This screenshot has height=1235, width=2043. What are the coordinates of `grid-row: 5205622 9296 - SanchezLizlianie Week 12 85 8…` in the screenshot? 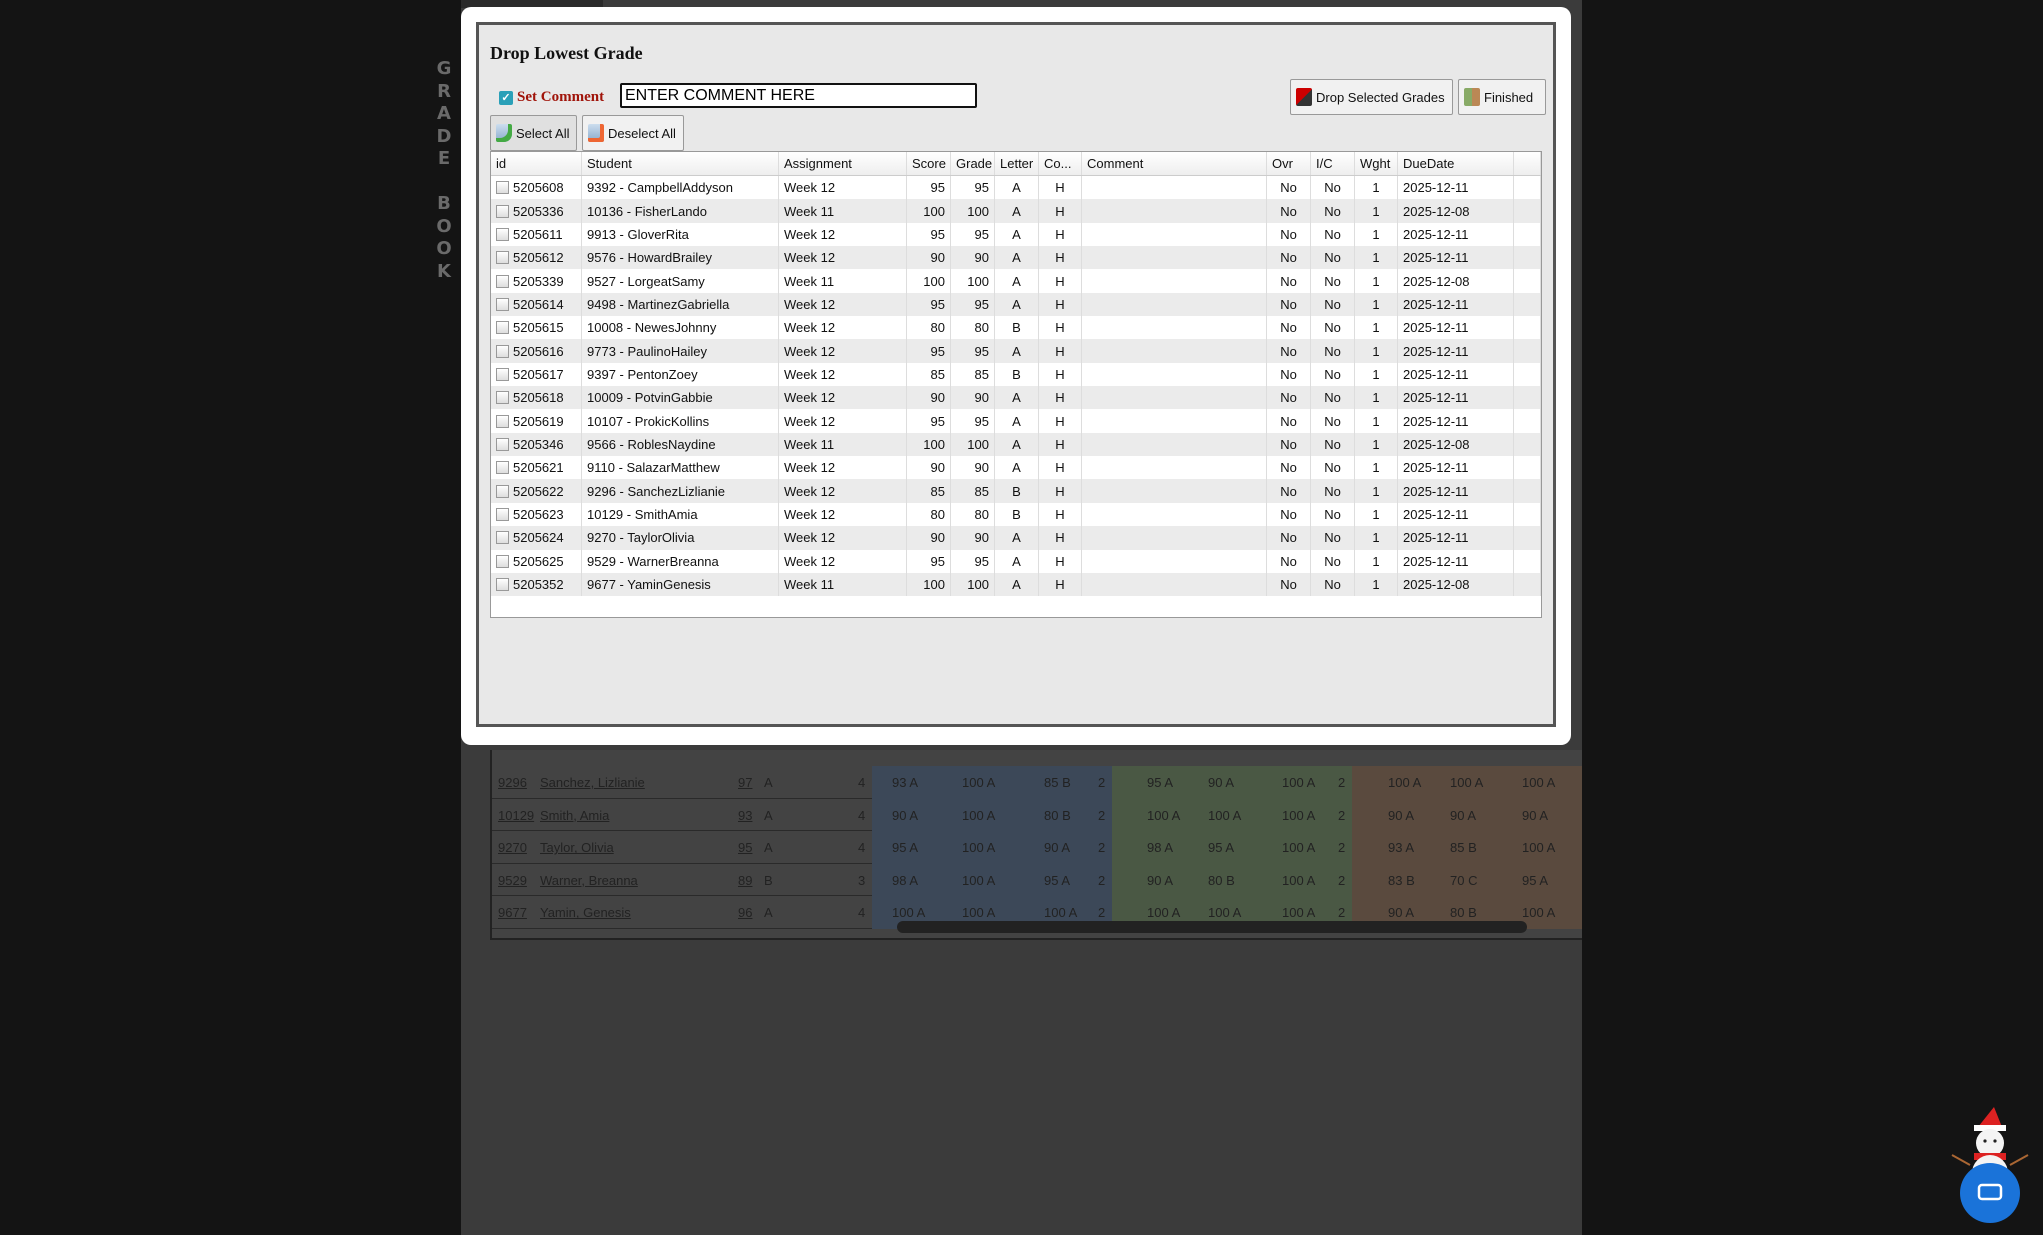 It's located at (1016, 491).